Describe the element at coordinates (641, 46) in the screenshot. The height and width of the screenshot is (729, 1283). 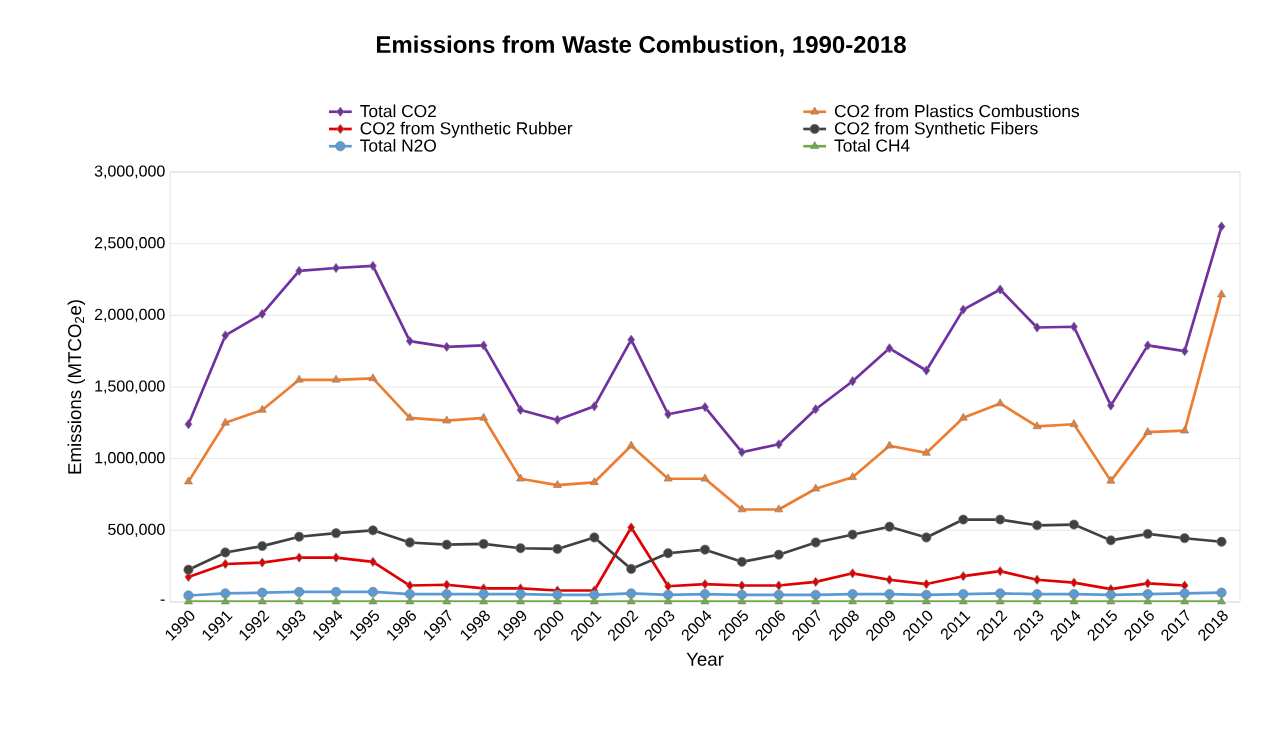
I see `chart-title: Emissions from Waste Combustion, 1990-2018` at that location.